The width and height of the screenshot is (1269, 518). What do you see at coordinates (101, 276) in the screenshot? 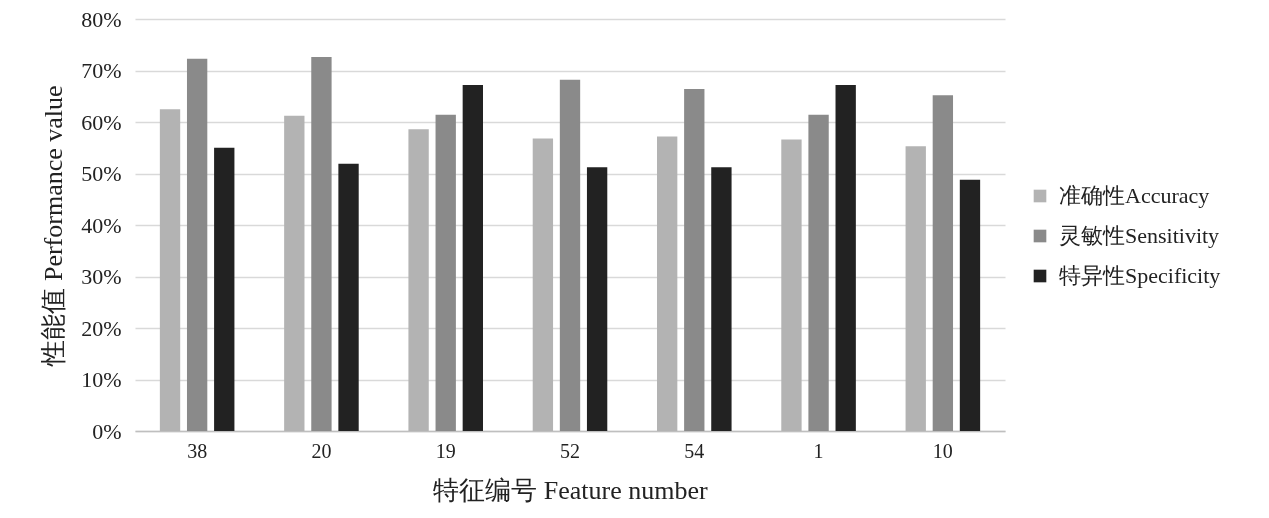
I see `y-tick-label: 30%` at bounding box center [101, 276].